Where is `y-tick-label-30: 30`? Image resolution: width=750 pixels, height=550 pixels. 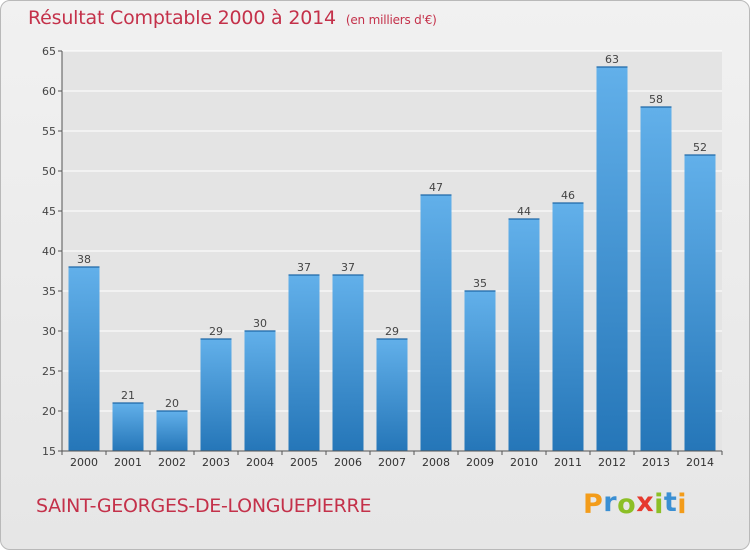 y-tick-label-30: 30 is located at coordinates (49, 331).